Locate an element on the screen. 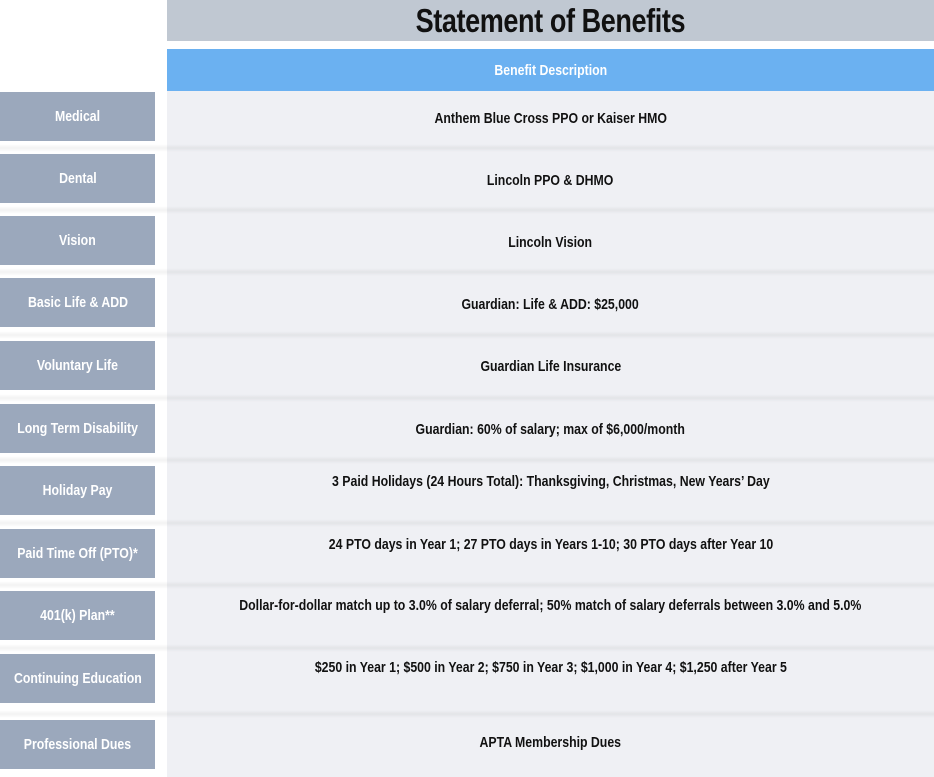 The width and height of the screenshot is (934, 777). benefit-label-text: Paid Time Off (PTO)* is located at coordinates (77, 553).